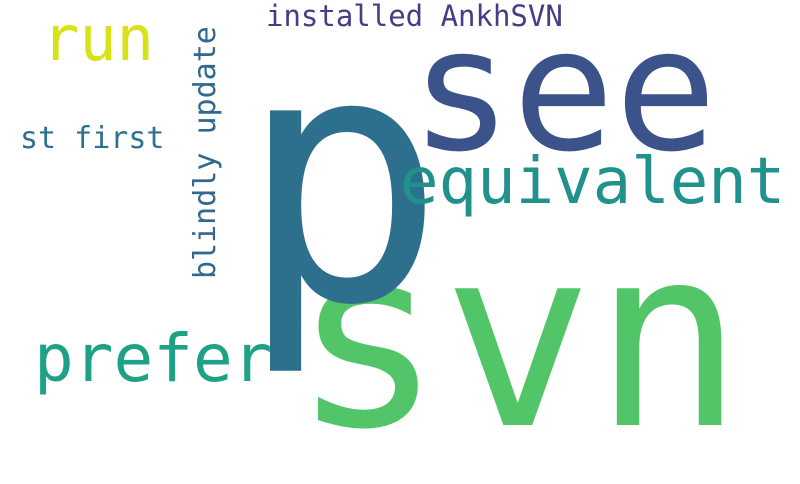 This screenshot has width=800, height=484. What do you see at coordinates (98, 38) in the screenshot?
I see `word-run: run` at bounding box center [98, 38].